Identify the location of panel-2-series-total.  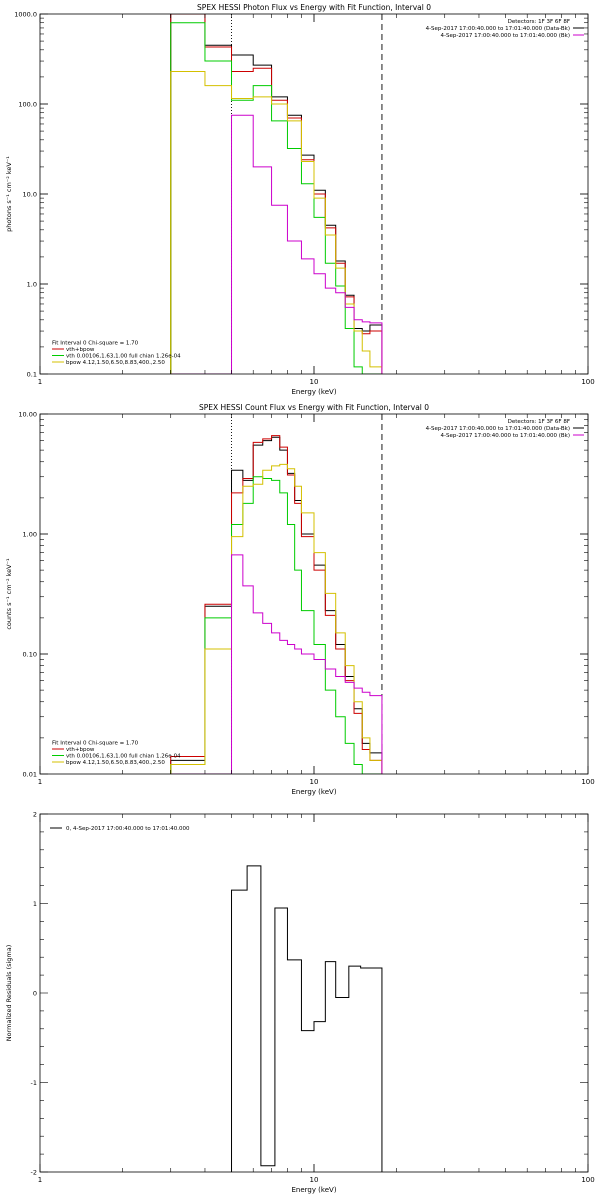
(276, 605).